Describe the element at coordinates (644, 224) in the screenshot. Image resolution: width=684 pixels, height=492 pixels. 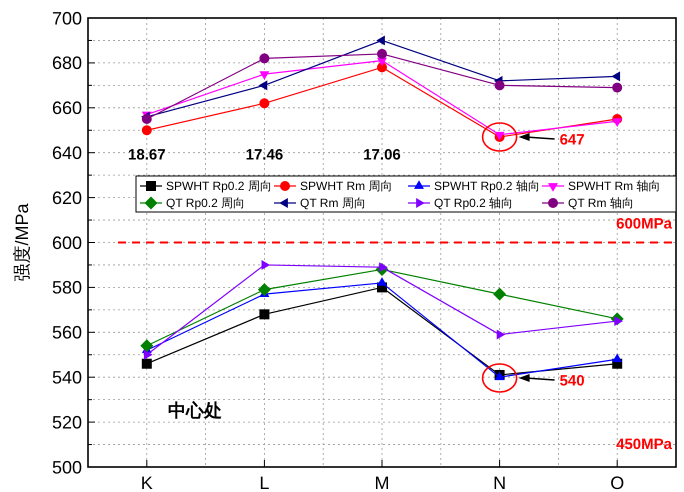
I see `ref-line-label: 600MPa` at that location.